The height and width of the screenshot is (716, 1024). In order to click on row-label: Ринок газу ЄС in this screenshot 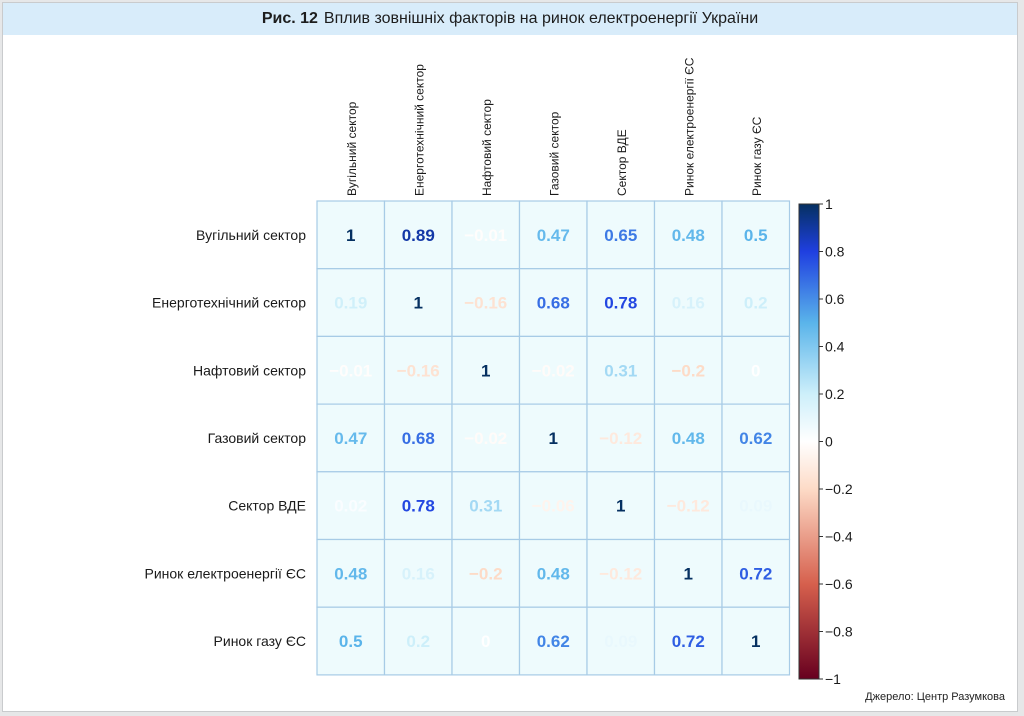, I will do `click(260, 641)`.